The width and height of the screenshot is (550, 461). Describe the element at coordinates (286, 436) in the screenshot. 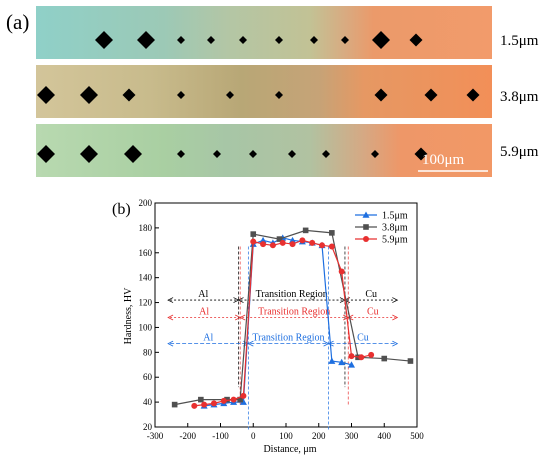

I see `x-tick-label: 100` at that location.